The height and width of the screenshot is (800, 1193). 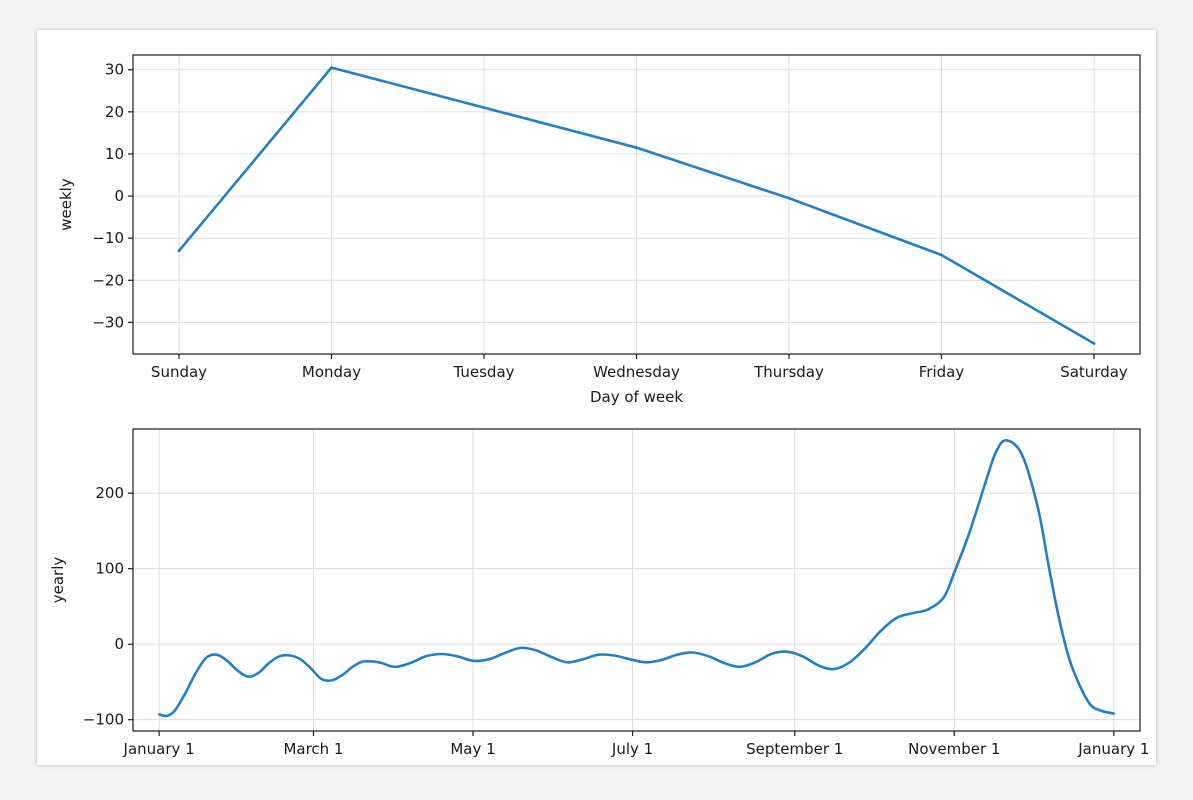 What do you see at coordinates (119, 196) in the screenshot?
I see `weekly-y-tick-label: 0` at bounding box center [119, 196].